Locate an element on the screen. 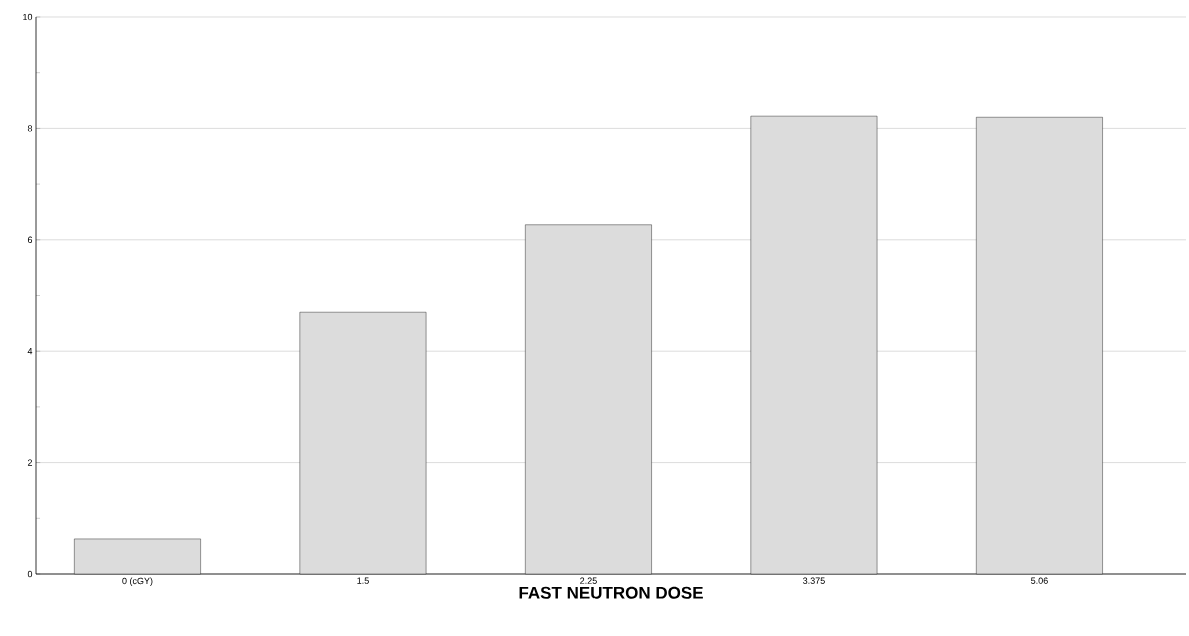 The height and width of the screenshot is (636, 1189). y-tick-label: 10 is located at coordinates (28, 17).